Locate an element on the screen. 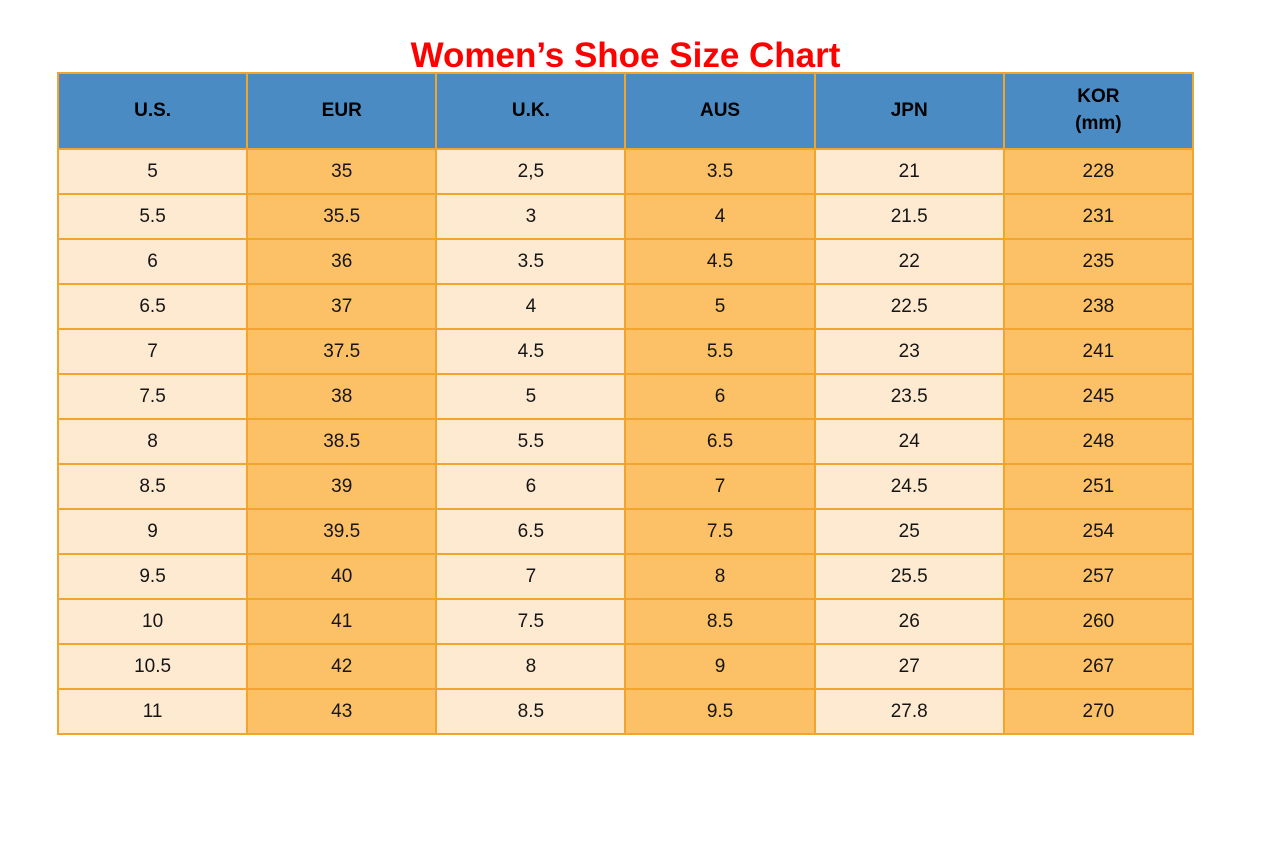 The width and height of the screenshot is (1266, 841). cell-eur: 41 is located at coordinates (342, 621).